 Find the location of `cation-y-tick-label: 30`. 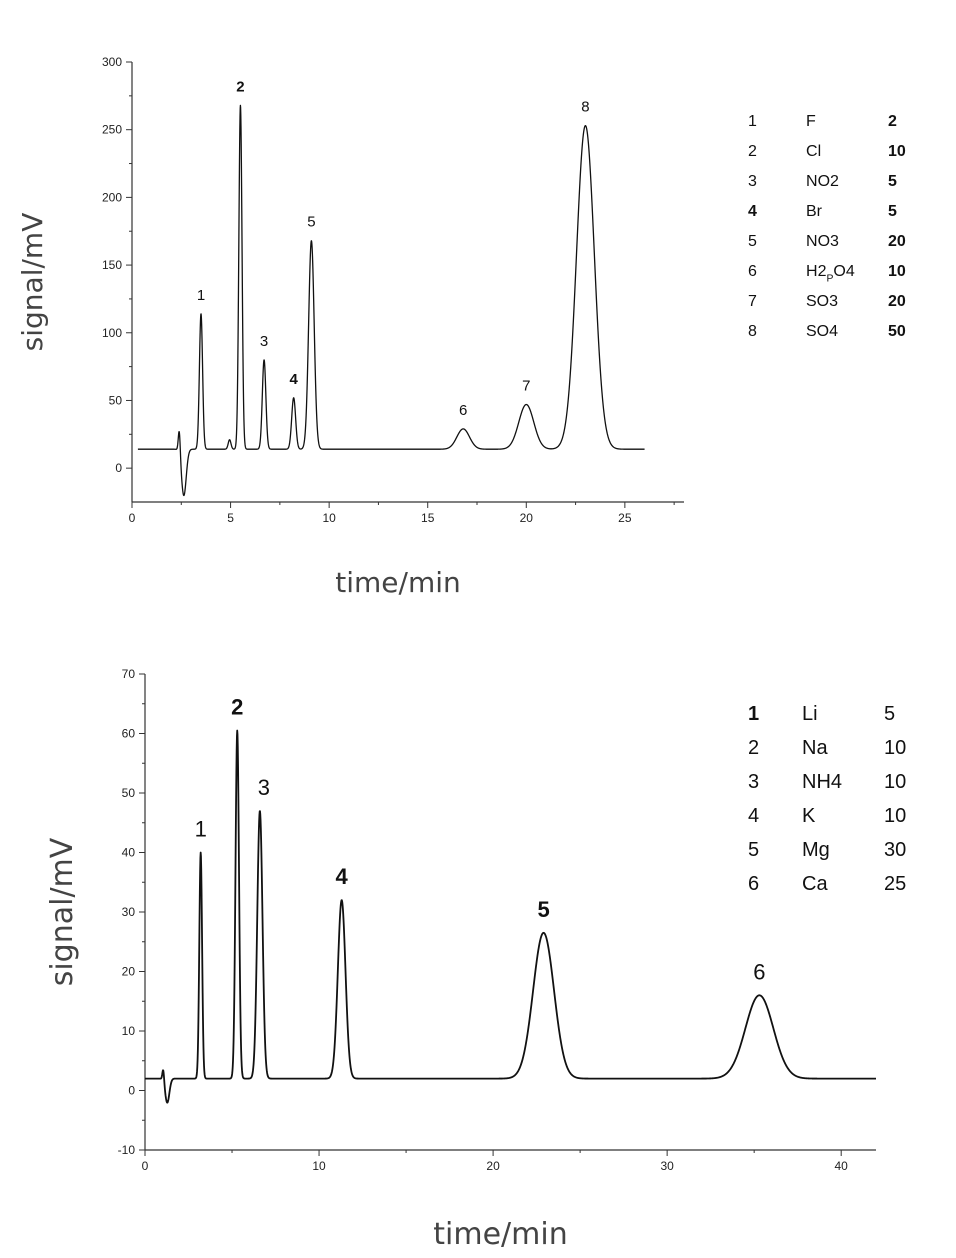

cation-y-tick-label: 30 is located at coordinates (129, 912).